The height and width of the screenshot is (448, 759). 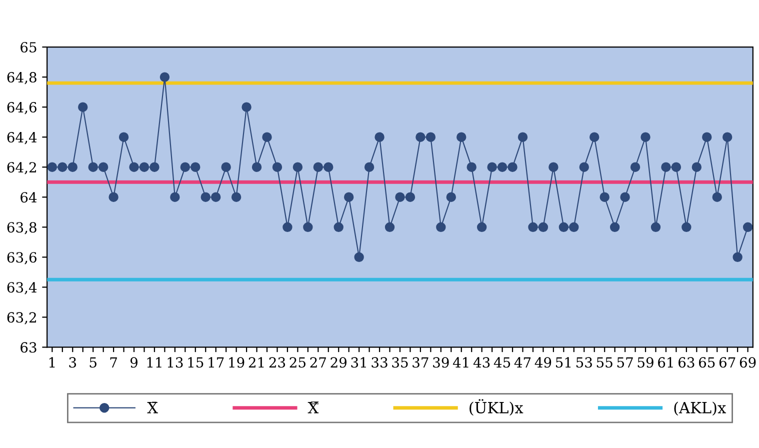 I want to click on y-tick-label: 63,4, so click(x=22, y=288).